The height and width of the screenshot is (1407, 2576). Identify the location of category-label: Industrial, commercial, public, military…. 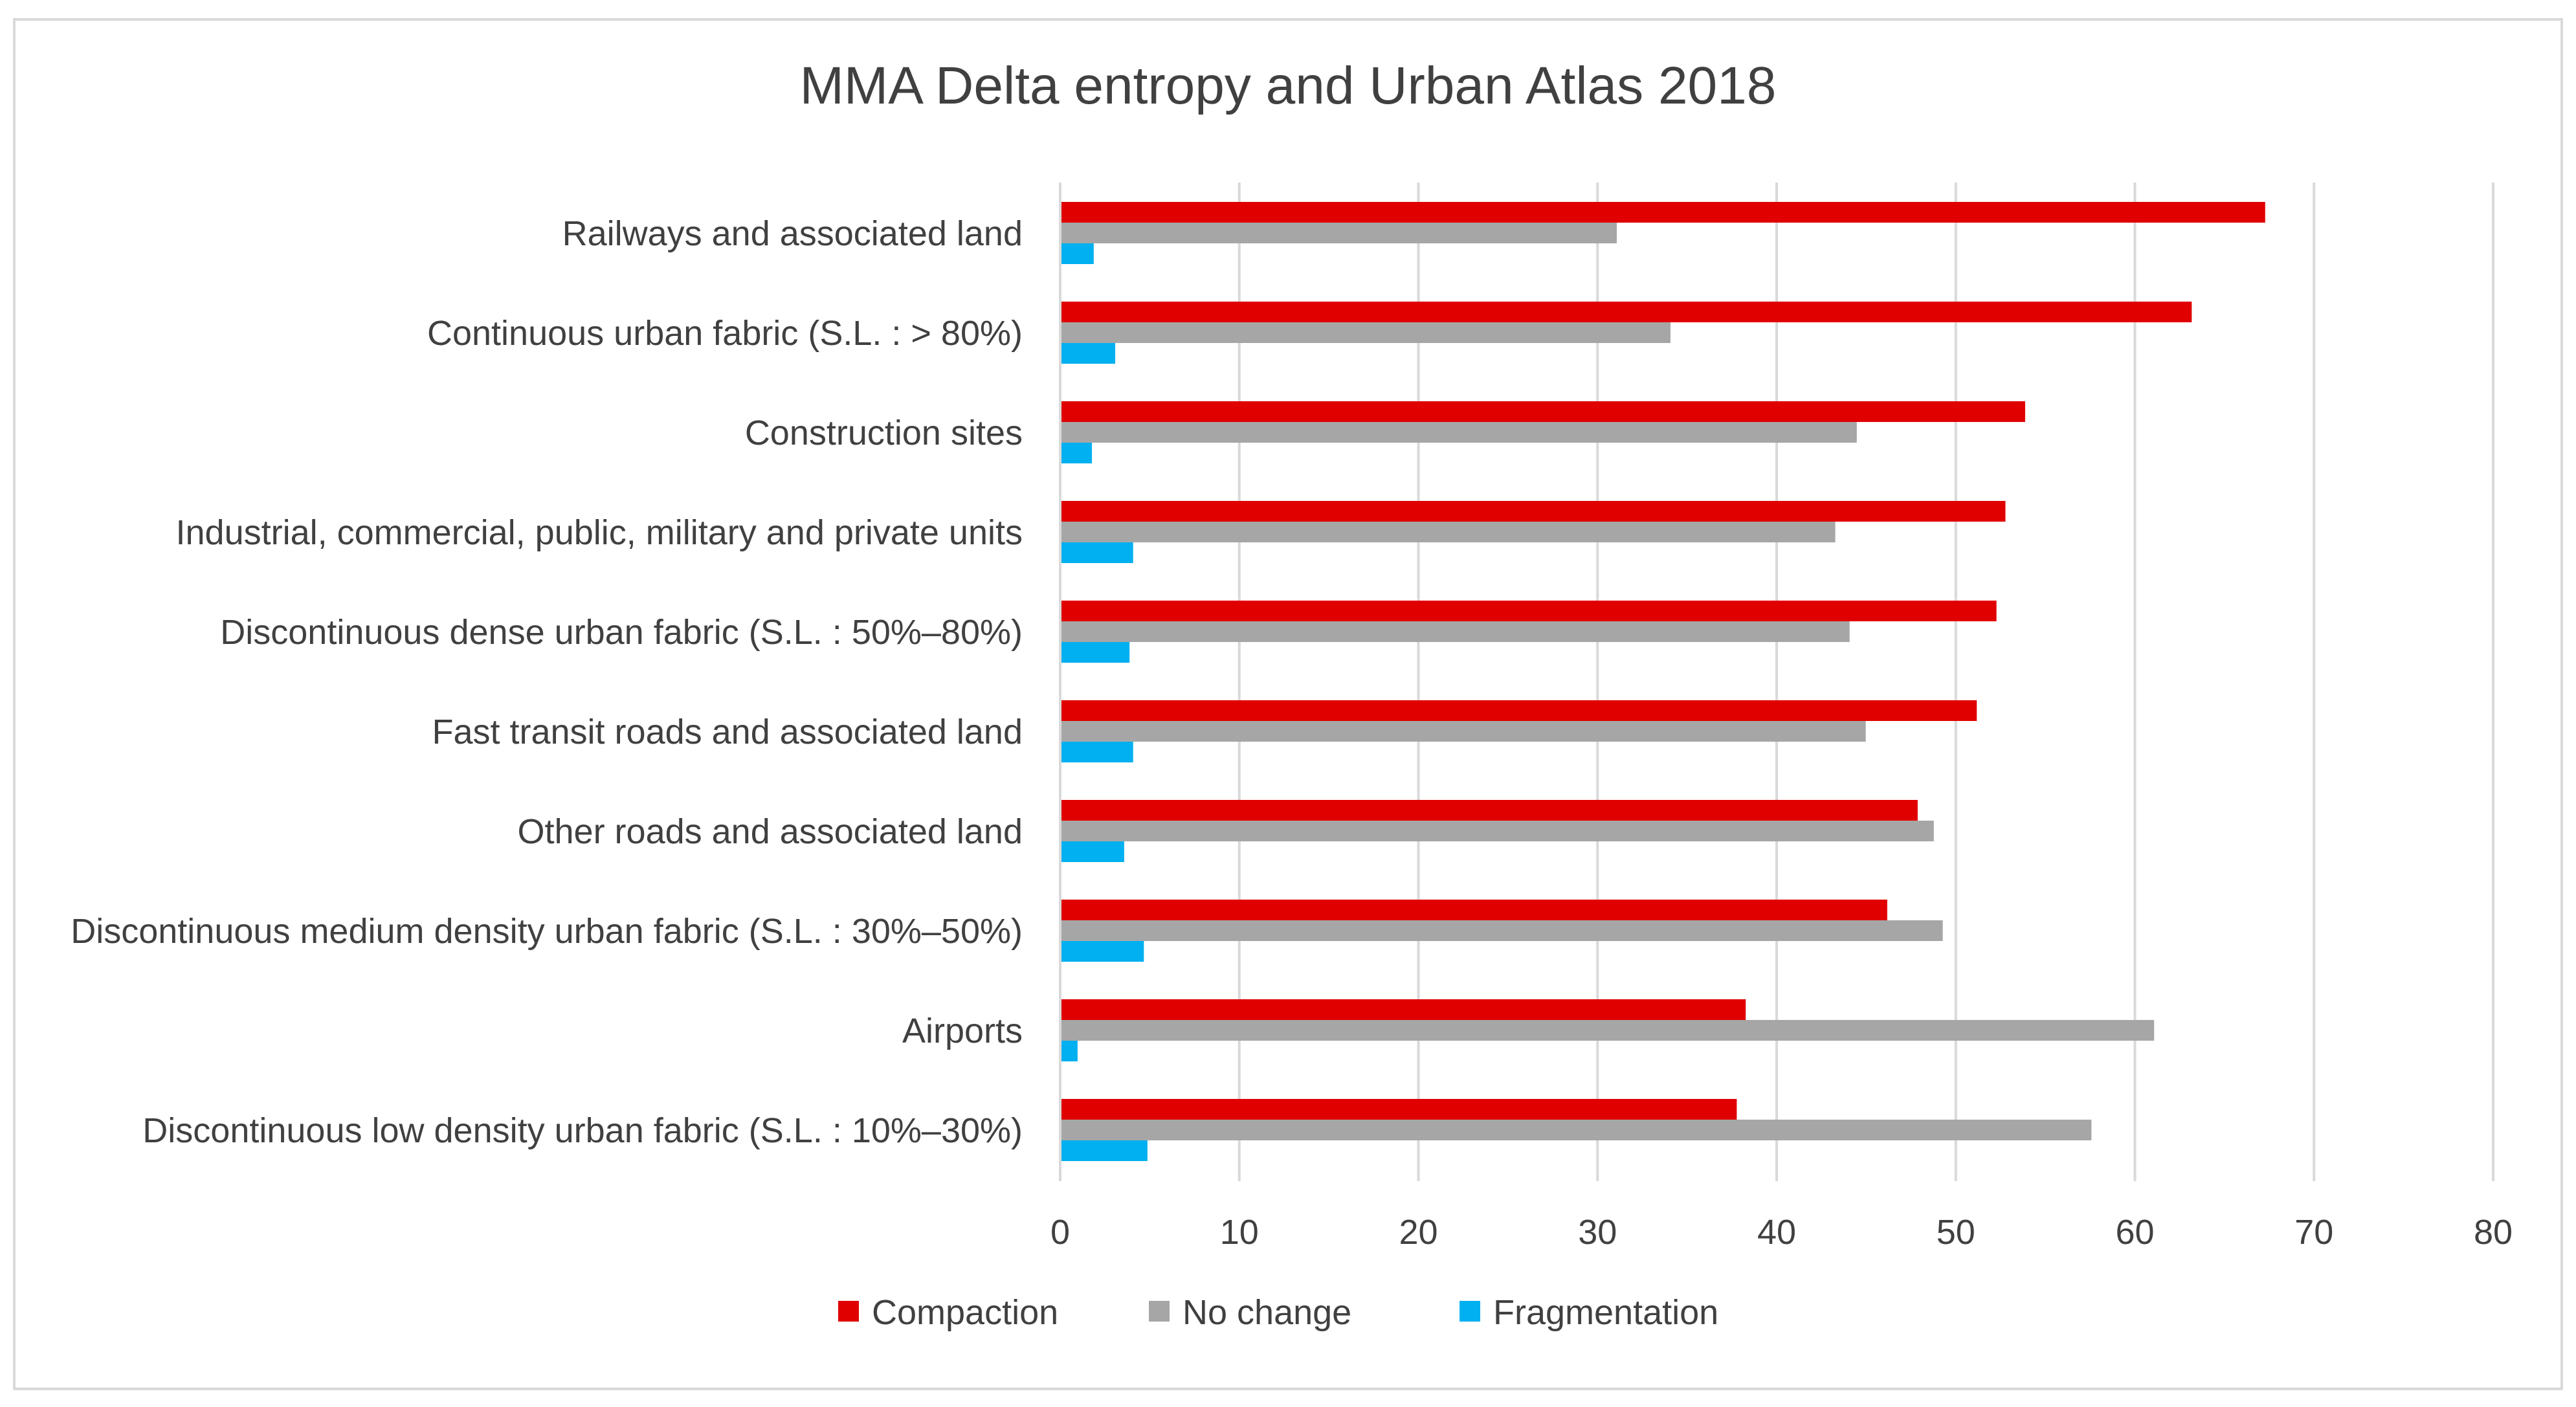
(599, 532).